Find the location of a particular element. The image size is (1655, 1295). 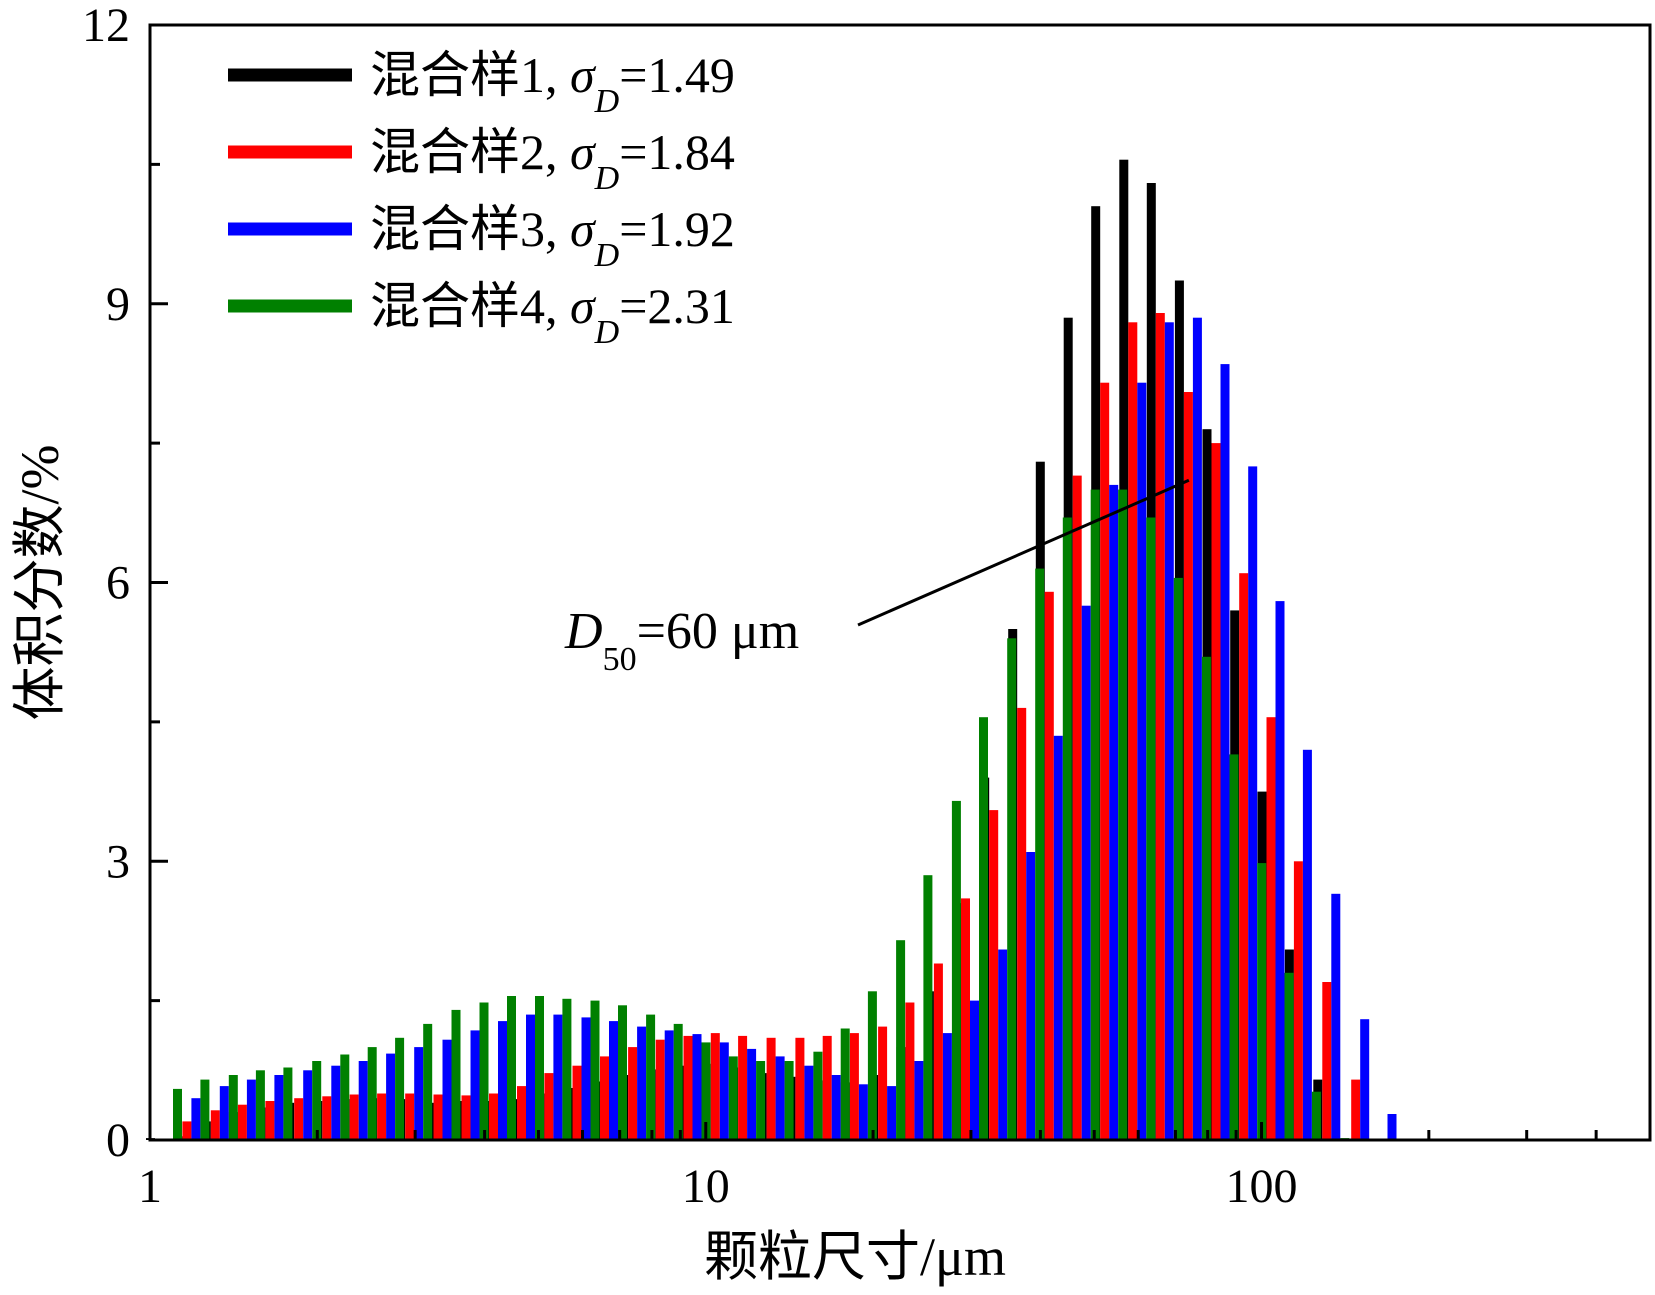

d50-value: =60 μm is located at coordinates (718, 631).